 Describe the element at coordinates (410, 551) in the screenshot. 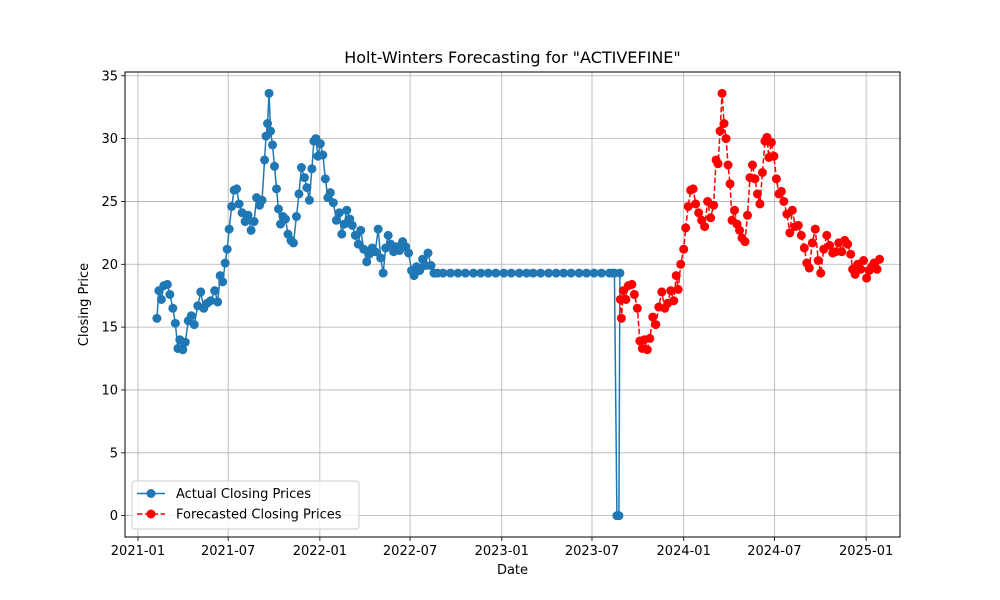

I see `x-tick-label: 2022-07` at that location.